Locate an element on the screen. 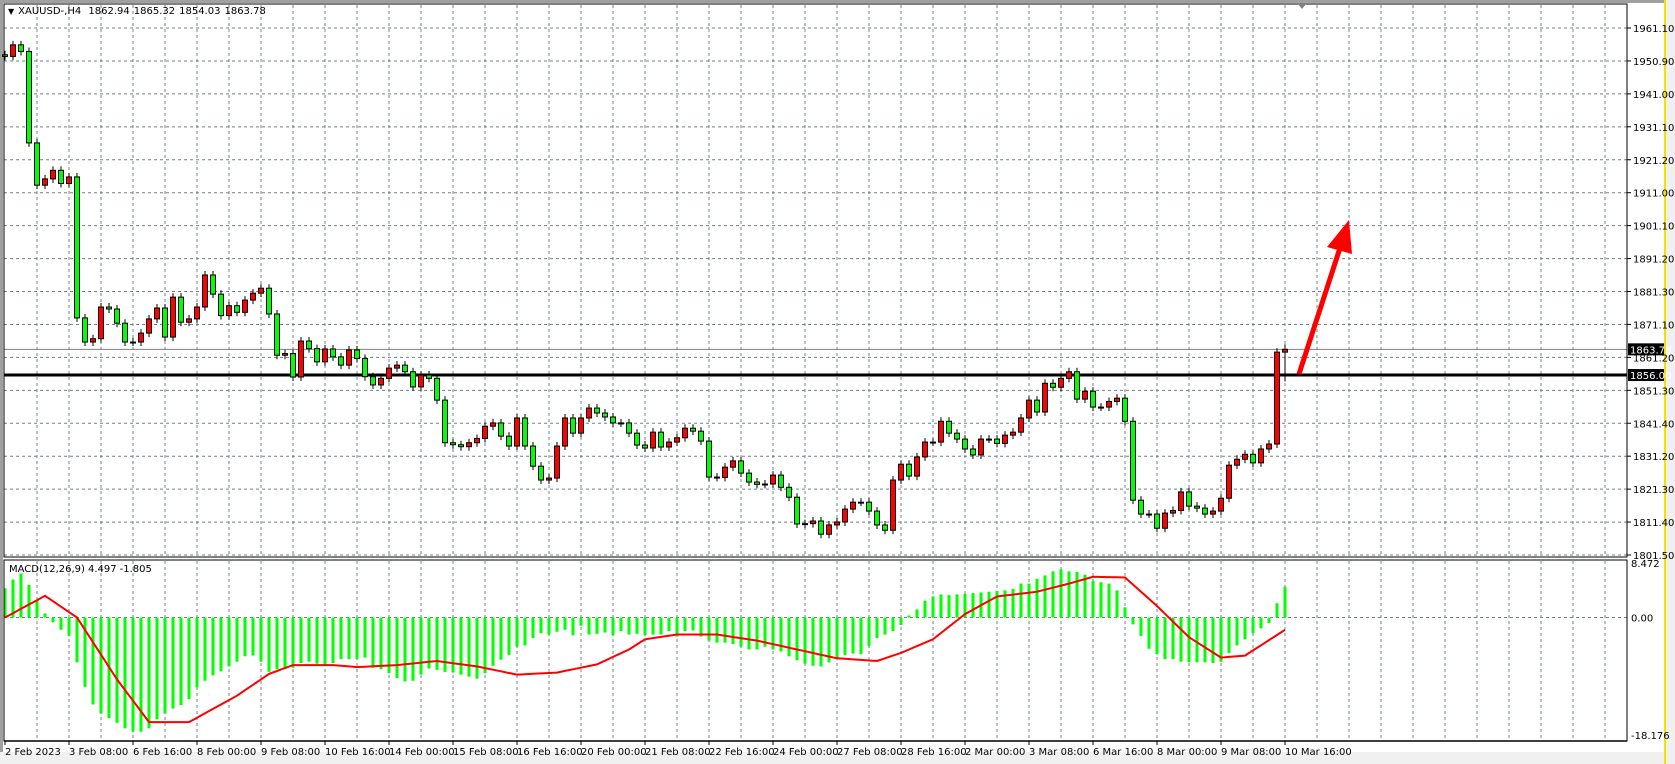  dropdown-triangle-icon: ▼ is located at coordinates (11, 11).